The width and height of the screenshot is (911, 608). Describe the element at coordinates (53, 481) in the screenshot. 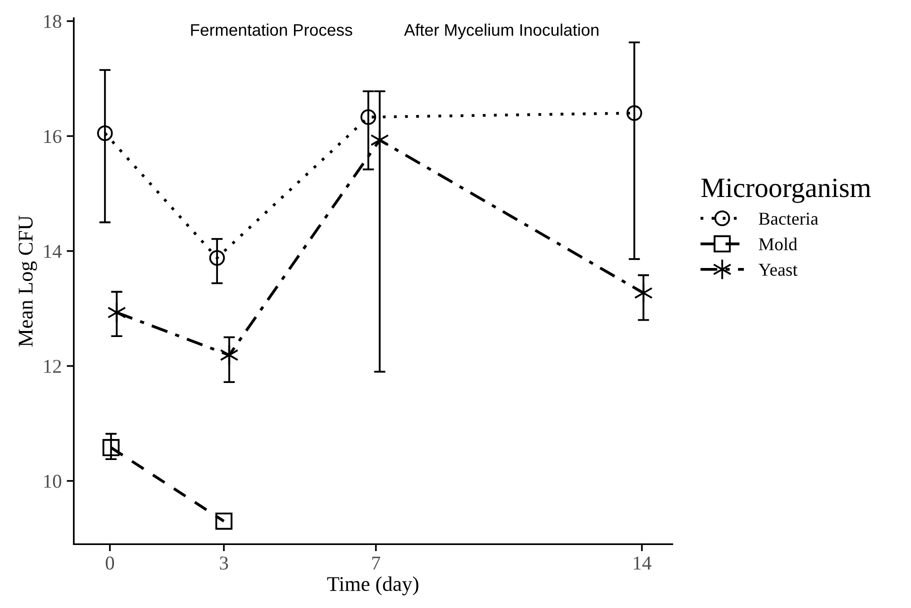

I see `y-tick-label: 10` at that location.